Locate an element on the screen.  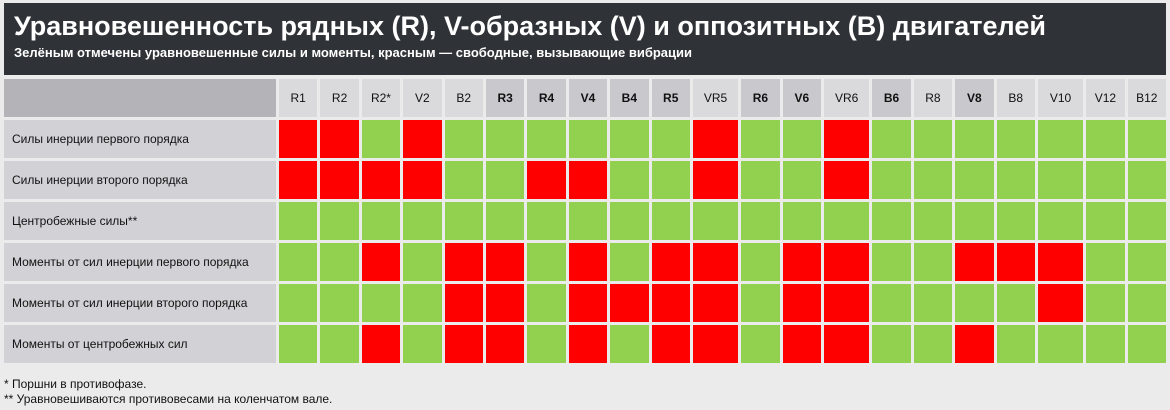
footnote: * Поршни в противофазе. is located at coordinates (75, 384).